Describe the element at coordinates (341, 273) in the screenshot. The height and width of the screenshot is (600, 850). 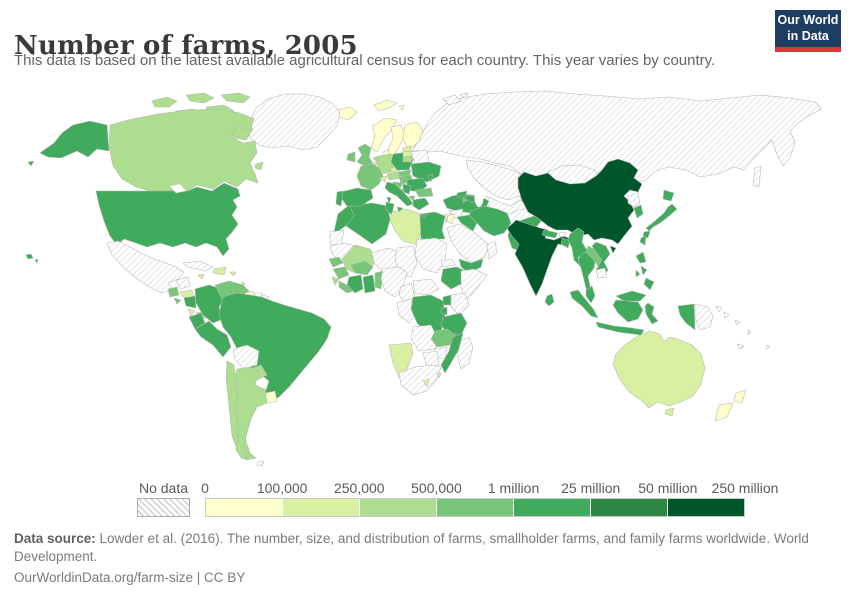
I see `country-guinea` at that location.